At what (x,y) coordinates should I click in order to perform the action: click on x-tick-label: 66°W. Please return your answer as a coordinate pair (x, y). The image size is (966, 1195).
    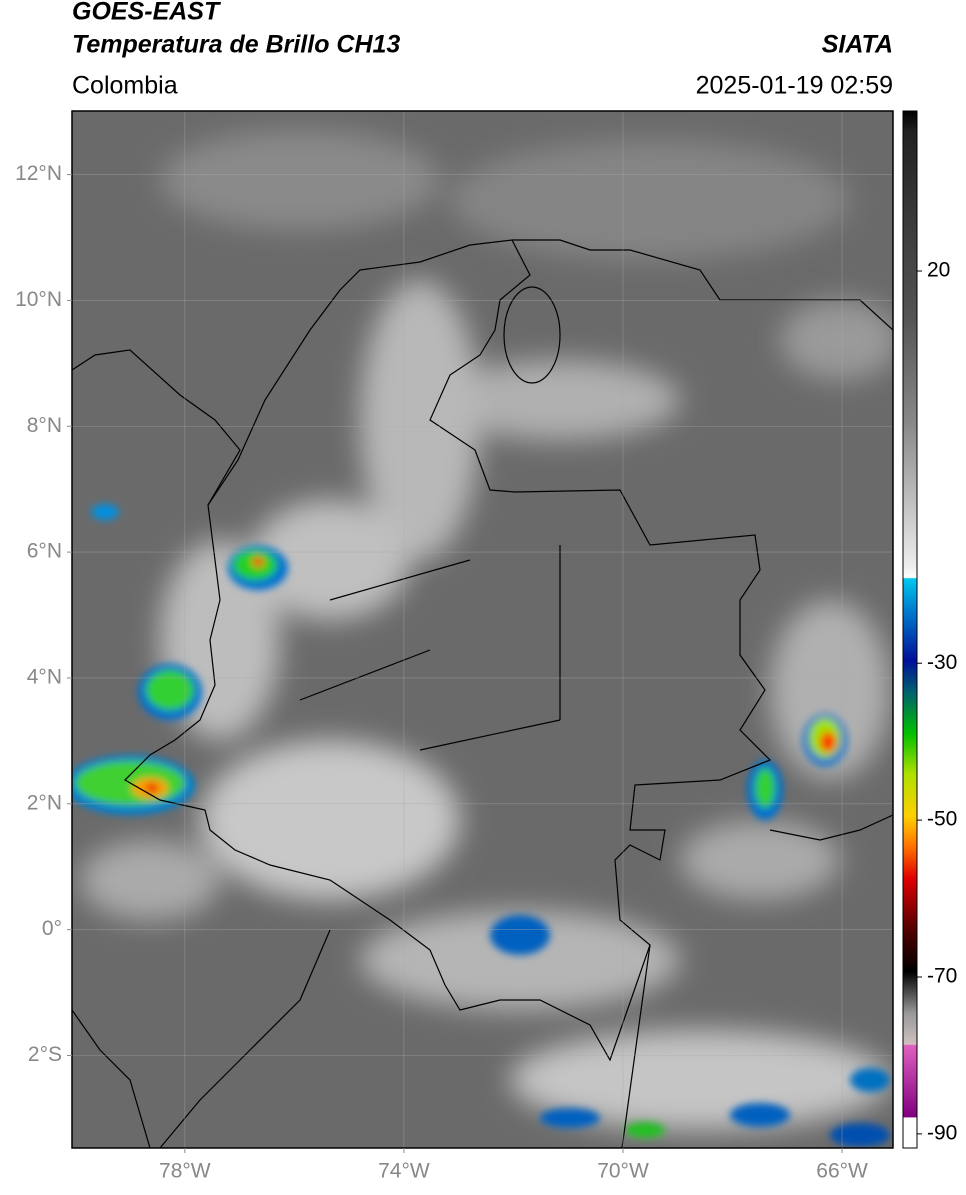
    Looking at the image, I should click on (842, 1171).